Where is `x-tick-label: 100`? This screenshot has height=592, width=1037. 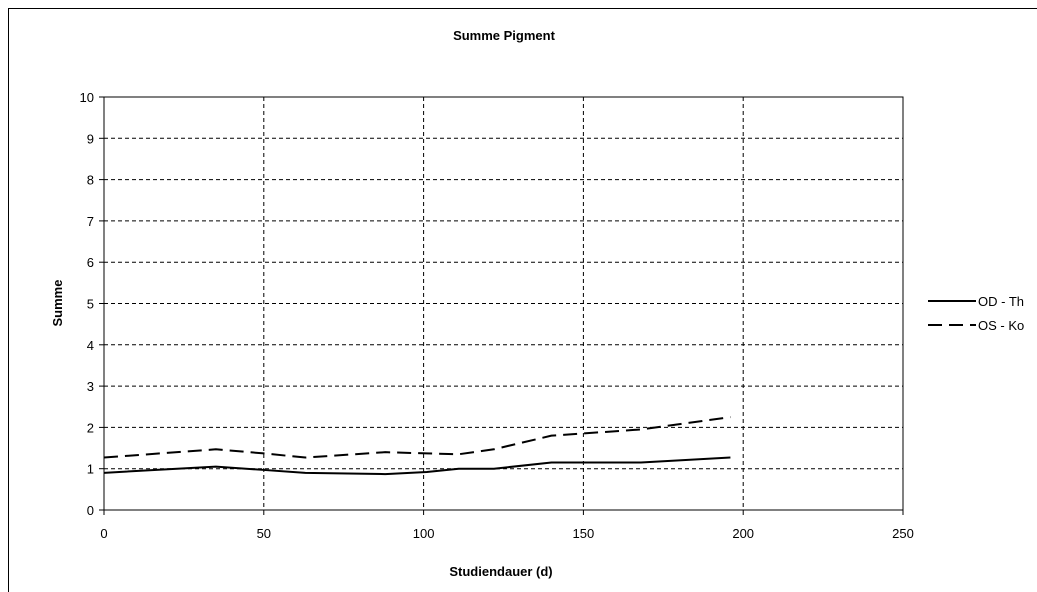
x-tick-label: 100 is located at coordinates (424, 533).